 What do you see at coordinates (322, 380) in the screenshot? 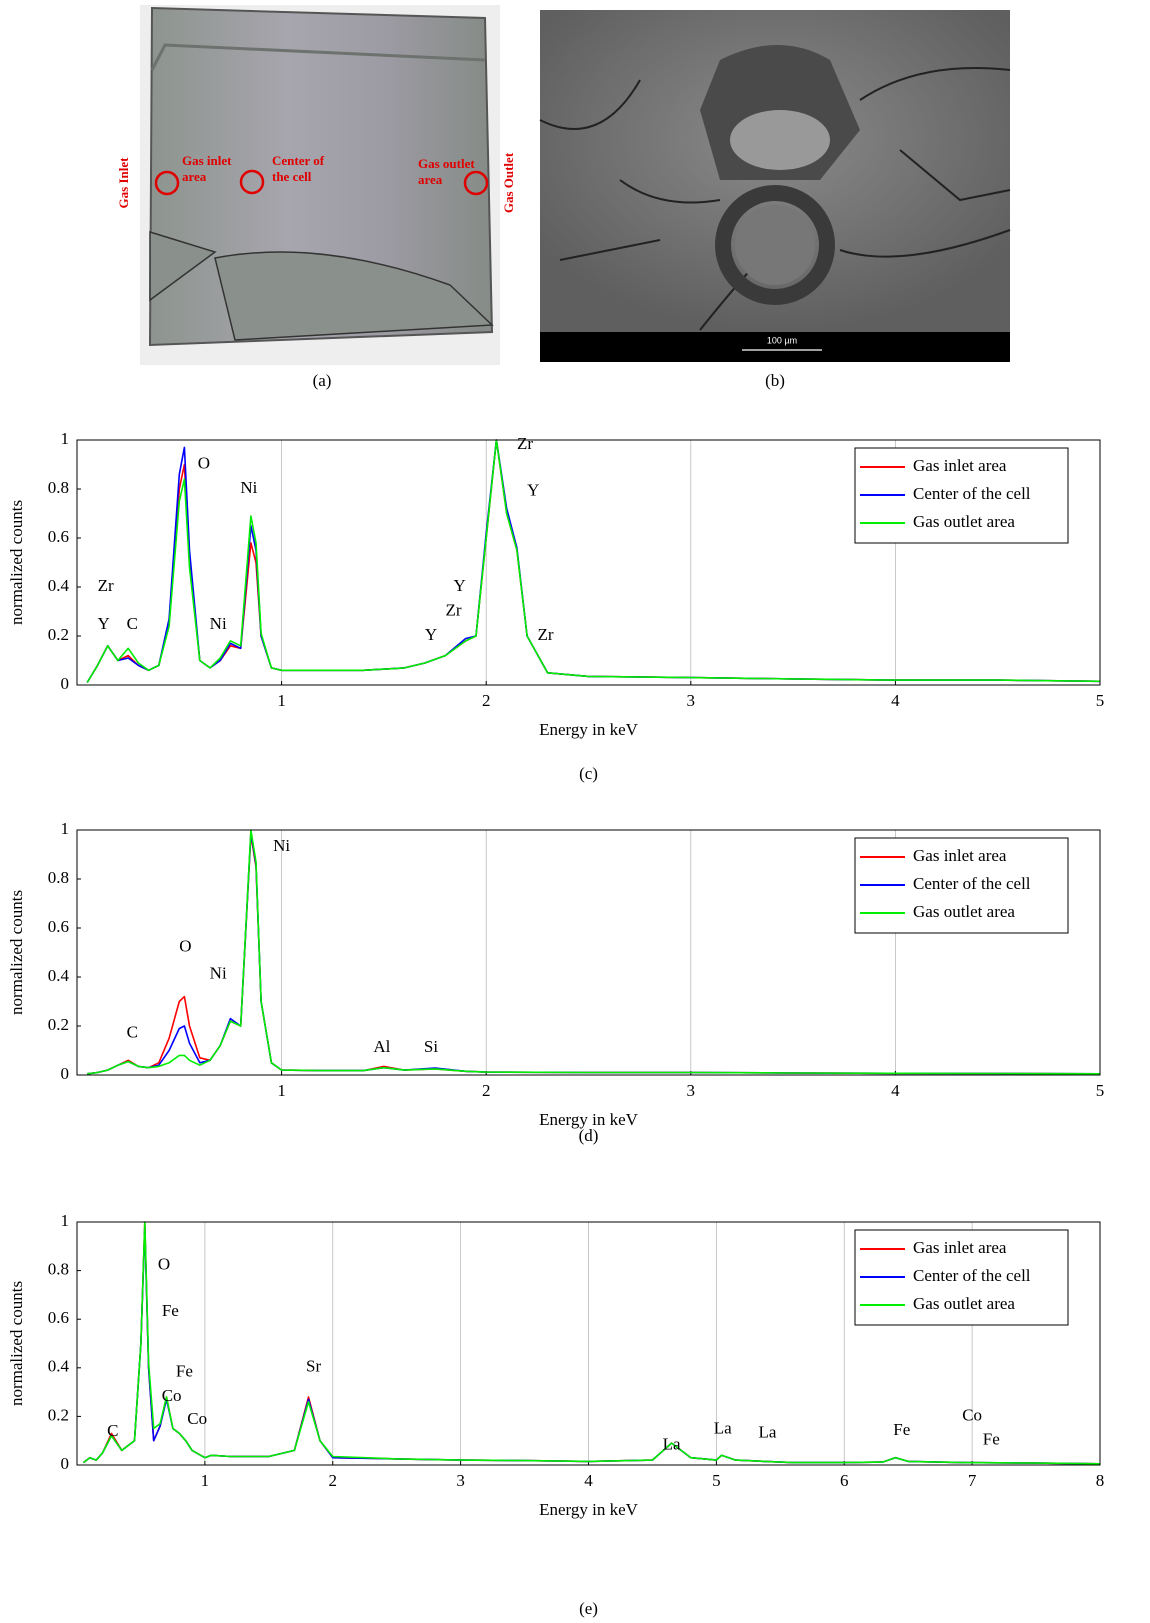
I see `caption: (a)` at bounding box center [322, 380].